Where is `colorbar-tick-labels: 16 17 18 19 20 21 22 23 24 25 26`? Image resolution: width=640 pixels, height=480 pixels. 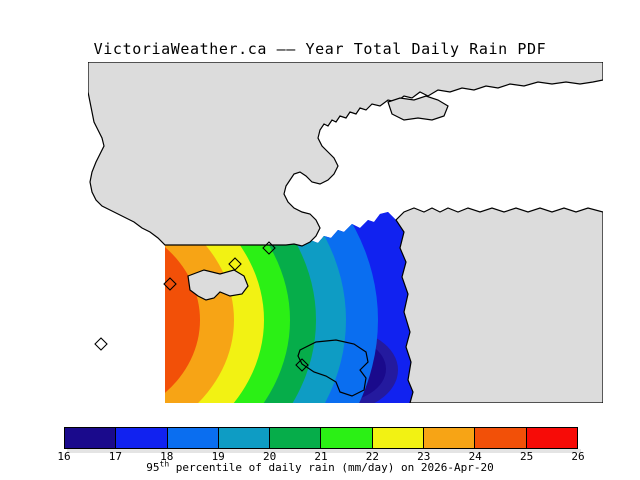
colorbar-tick-labels: 16 17 18 19 20 21 22 23 24 25 26 is located at coordinates (320, 457).